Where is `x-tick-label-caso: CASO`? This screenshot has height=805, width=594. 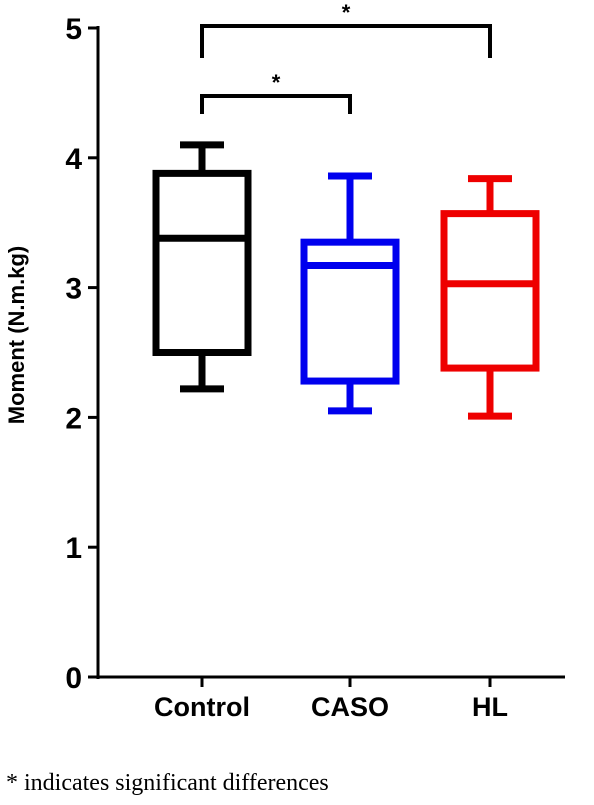 x-tick-label-caso: CASO is located at coordinates (350, 707).